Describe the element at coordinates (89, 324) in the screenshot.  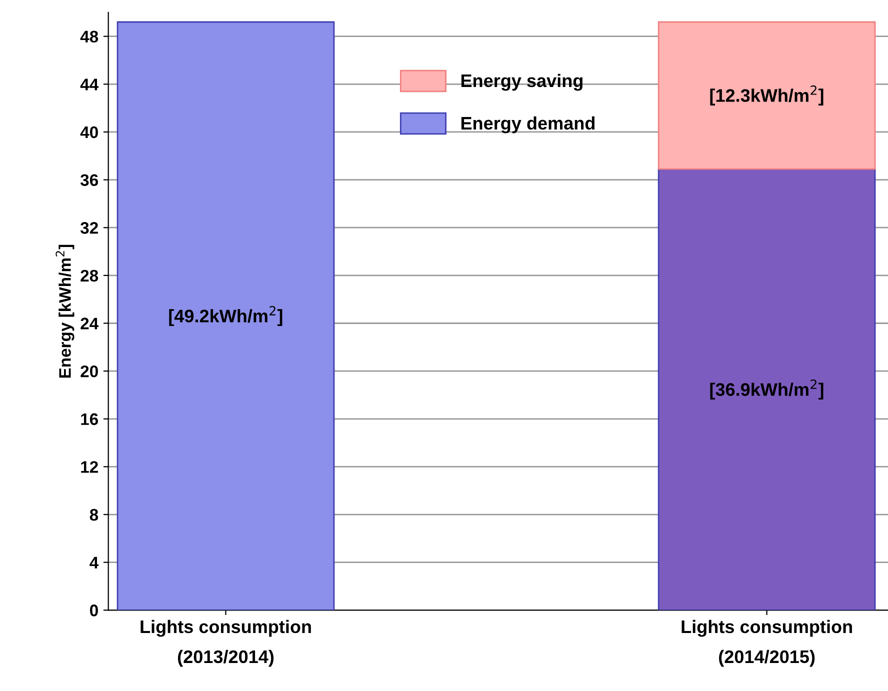
I see `y-tick-label: 24` at that location.